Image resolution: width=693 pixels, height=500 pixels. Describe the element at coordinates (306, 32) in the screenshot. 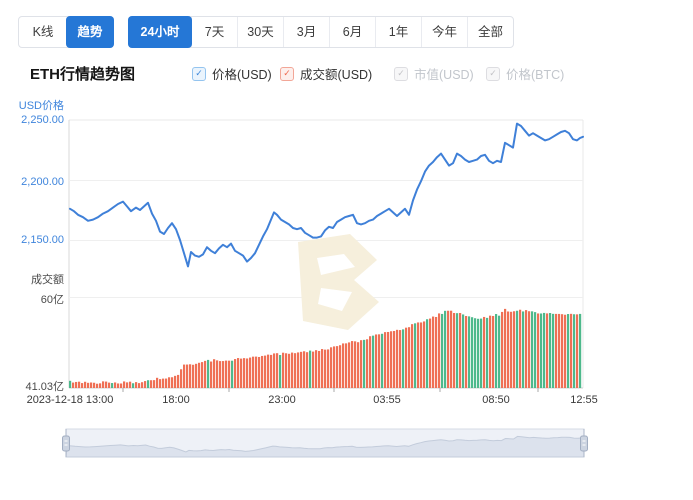

I see `tab-3m: 3月` at that location.